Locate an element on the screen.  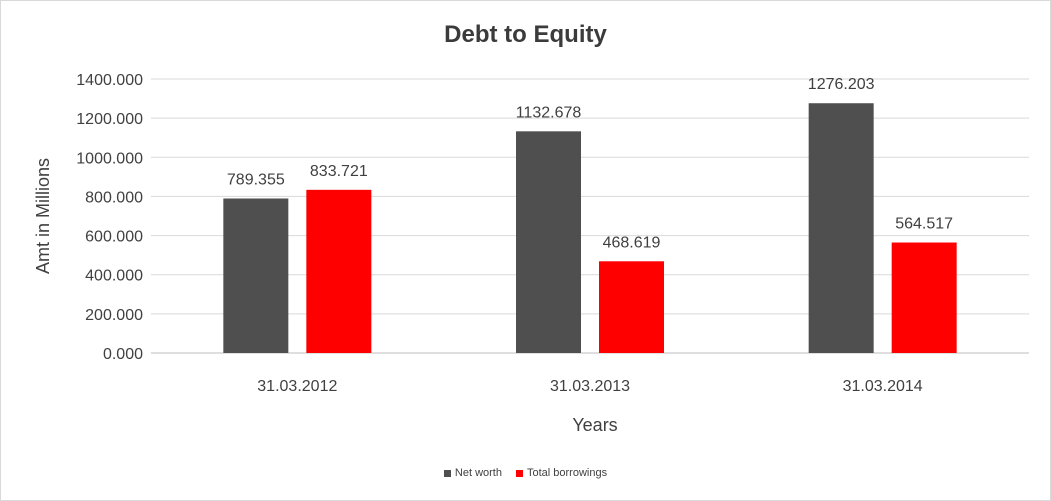
chart-legend: Net worth Total borrowings is located at coordinates (525, 473).